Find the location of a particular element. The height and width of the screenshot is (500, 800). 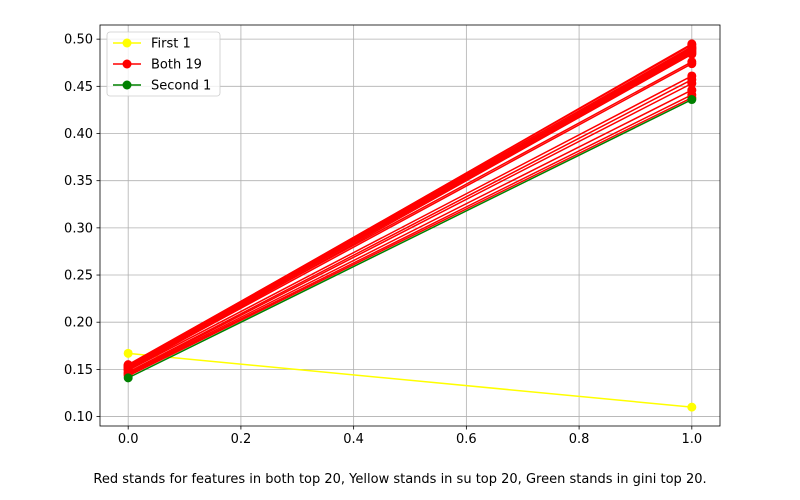

x-tick-label: 0.0 is located at coordinates (128, 439).